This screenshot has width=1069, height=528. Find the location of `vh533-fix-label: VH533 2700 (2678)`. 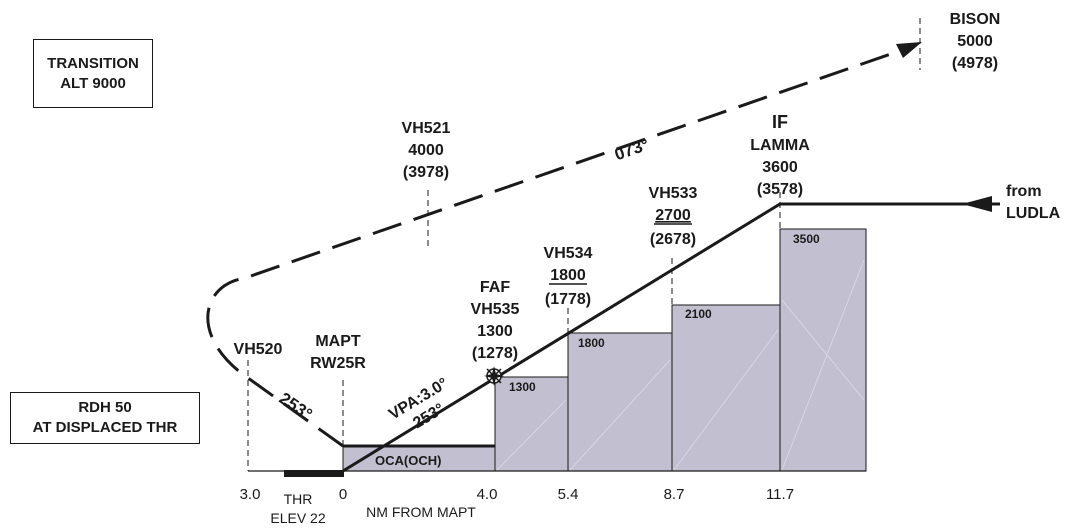

vh533-fix-label: VH533 2700 (2678) is located at coordinates (673, 216).